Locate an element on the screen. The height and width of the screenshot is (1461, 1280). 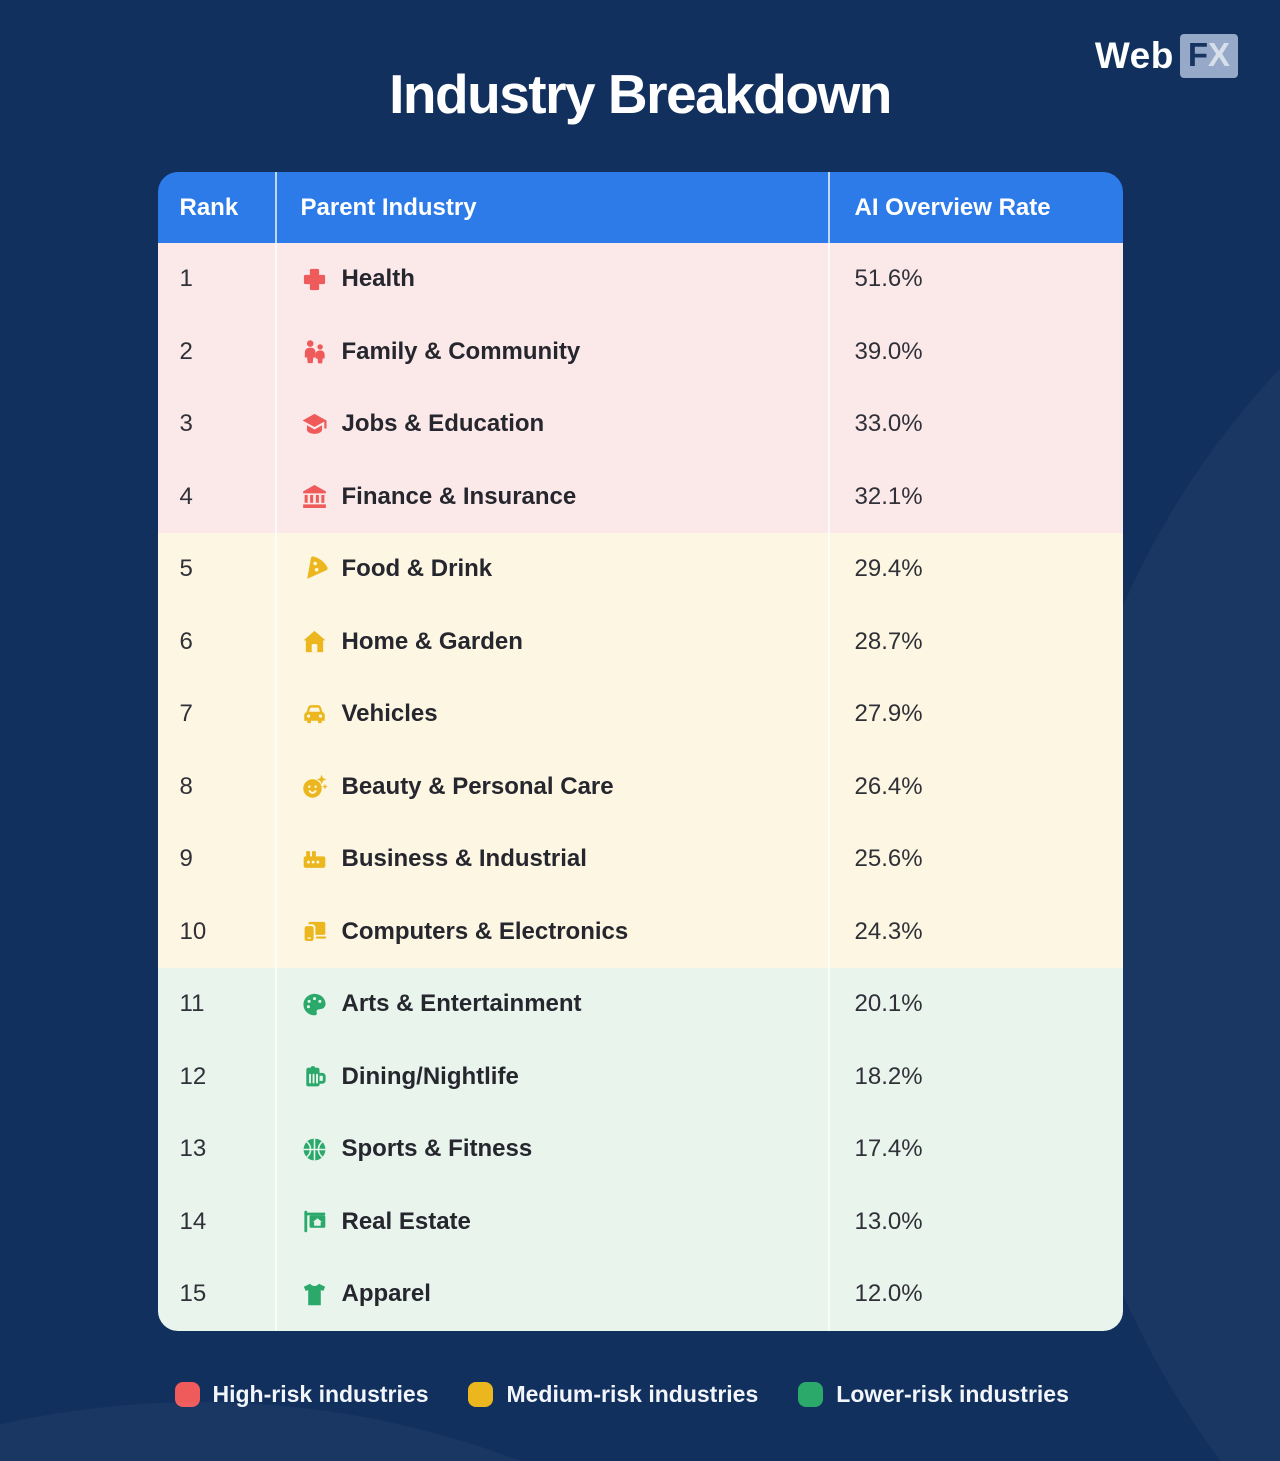
table-row: 3 Jobs & Education 33.0% is located at coordinates (640, 424).